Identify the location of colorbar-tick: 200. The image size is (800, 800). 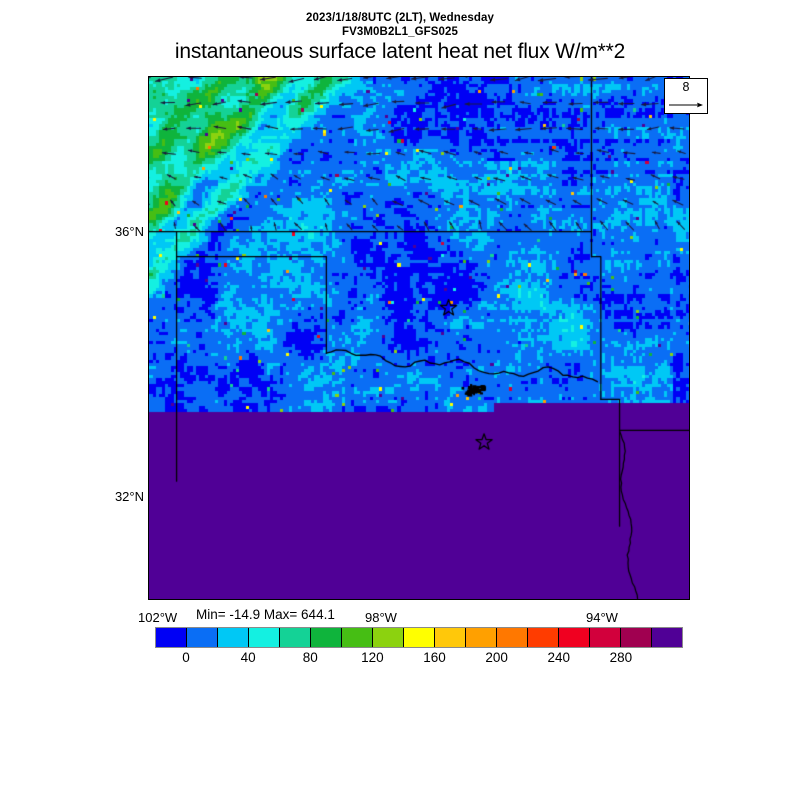
(496, 657).